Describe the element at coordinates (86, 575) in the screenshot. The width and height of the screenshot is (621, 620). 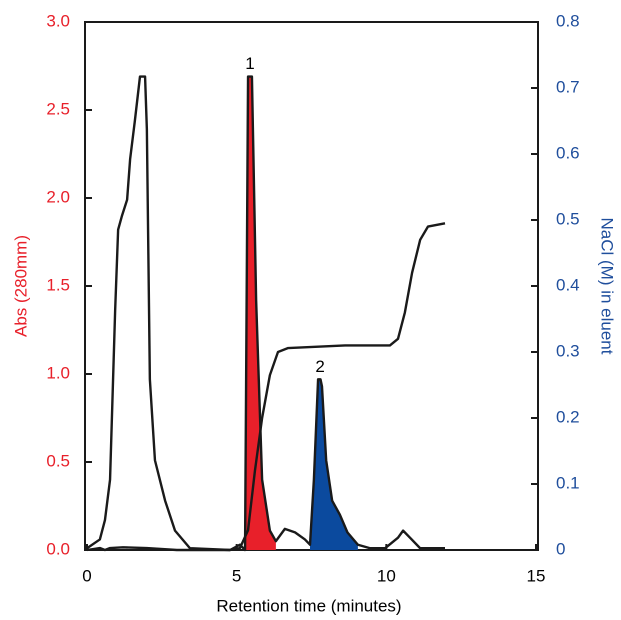
I see `x-tick-label: 0` at that location.